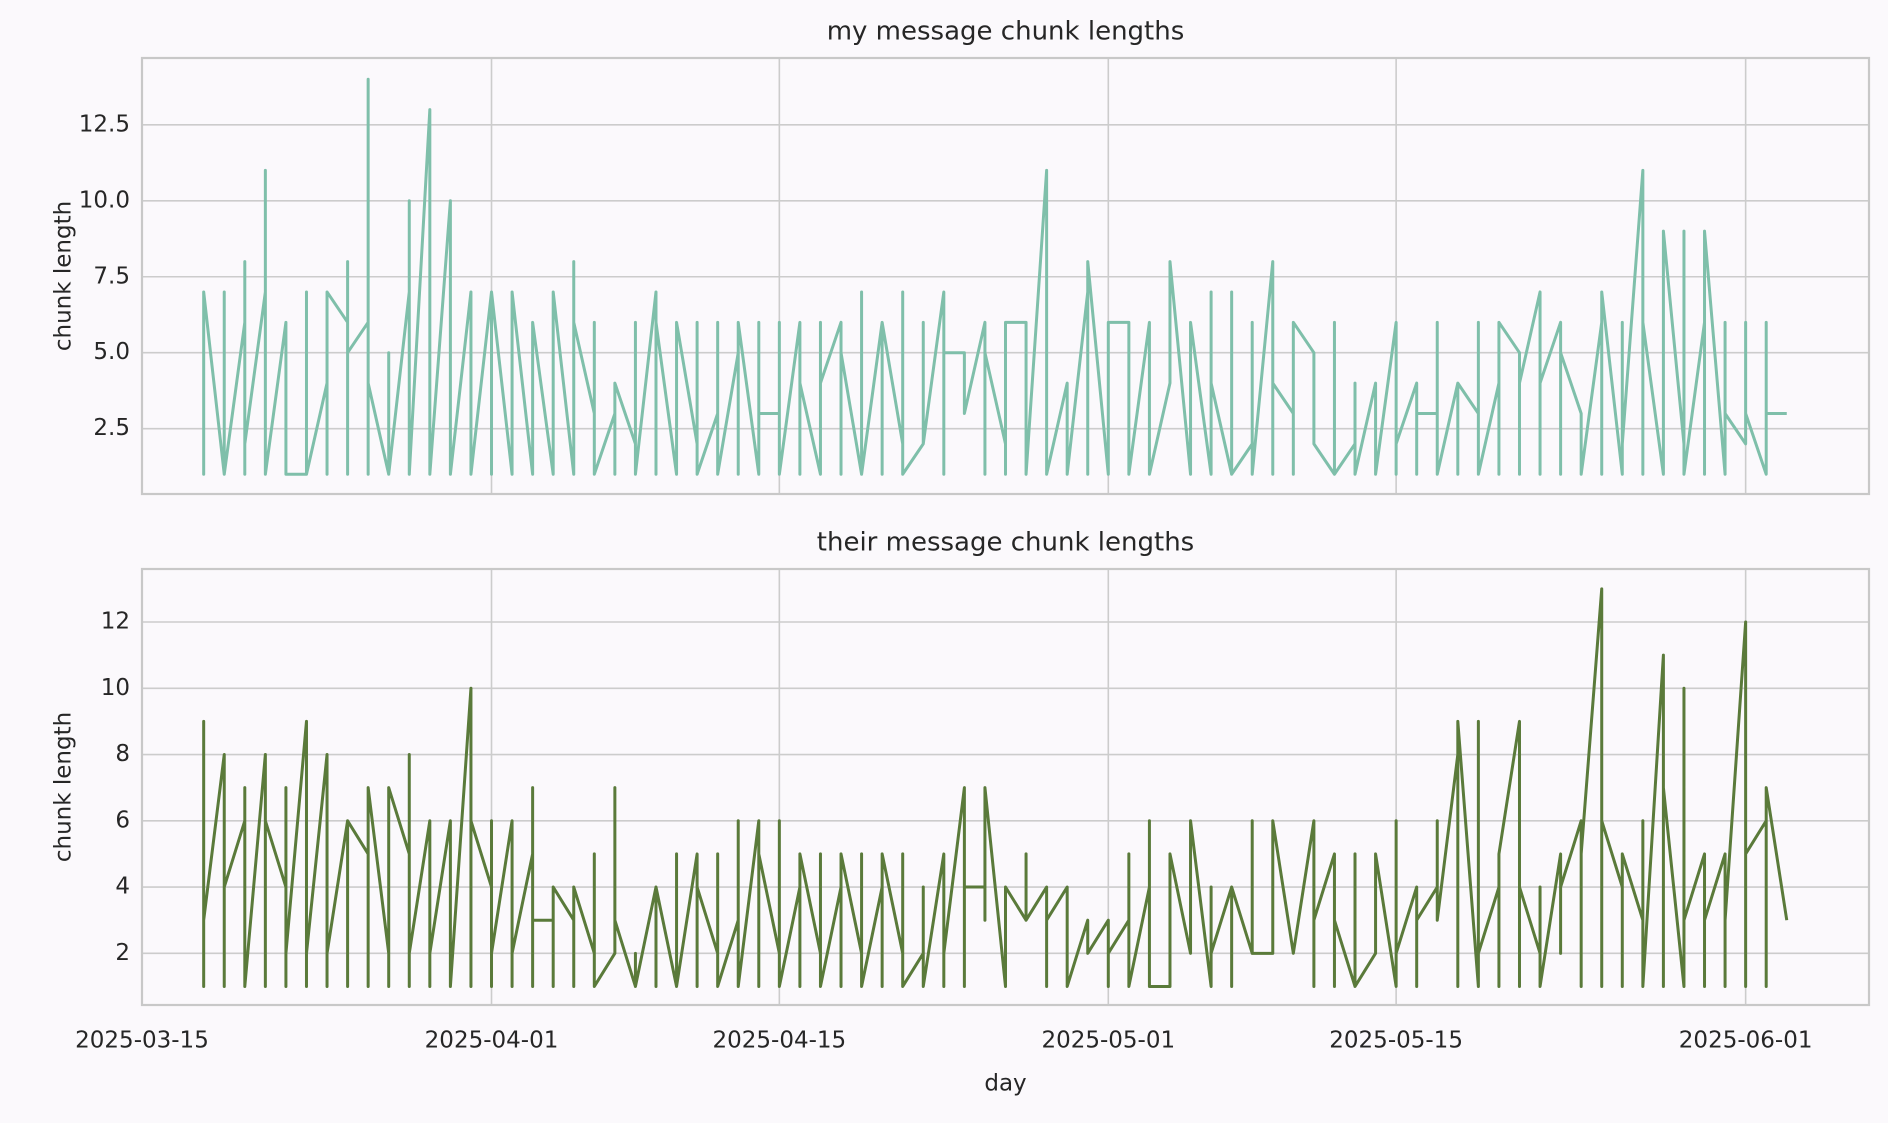 This screenshot has height=1123, width=1888. I want to click on y-tick-label: 2, so click(122, 953).